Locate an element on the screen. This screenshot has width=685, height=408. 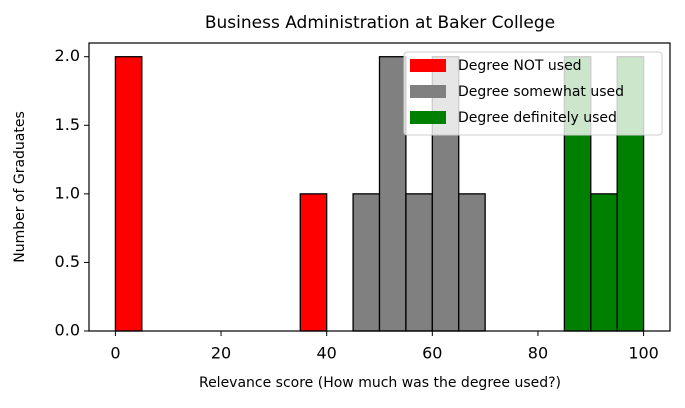
legend-label: Degree definitely used is located at coordinates (537, 118).